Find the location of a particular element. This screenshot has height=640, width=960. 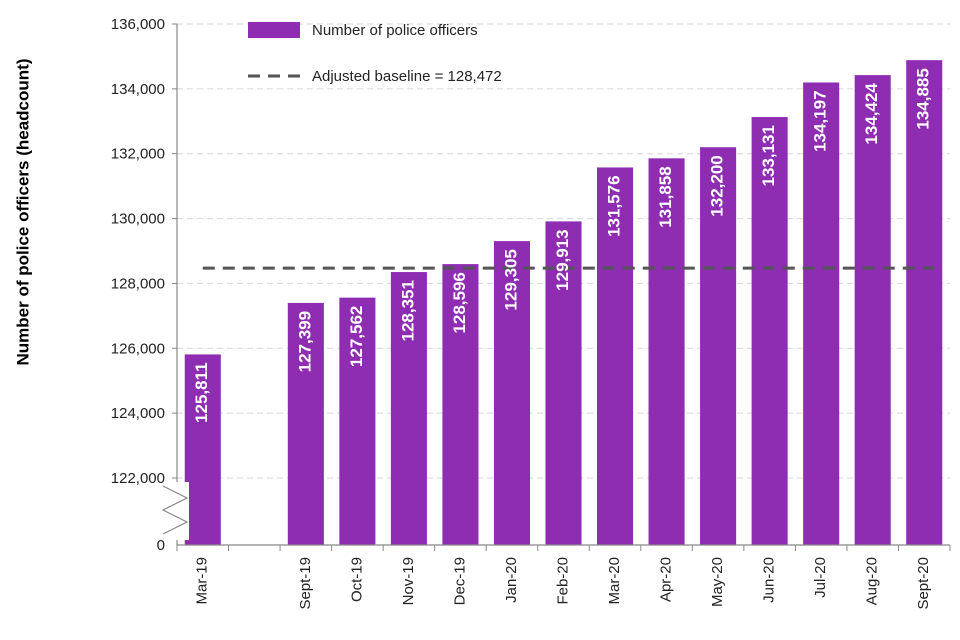

legend-baseline-label: Adjusted baseline = 128,472 is located at coordinates (407, 76).